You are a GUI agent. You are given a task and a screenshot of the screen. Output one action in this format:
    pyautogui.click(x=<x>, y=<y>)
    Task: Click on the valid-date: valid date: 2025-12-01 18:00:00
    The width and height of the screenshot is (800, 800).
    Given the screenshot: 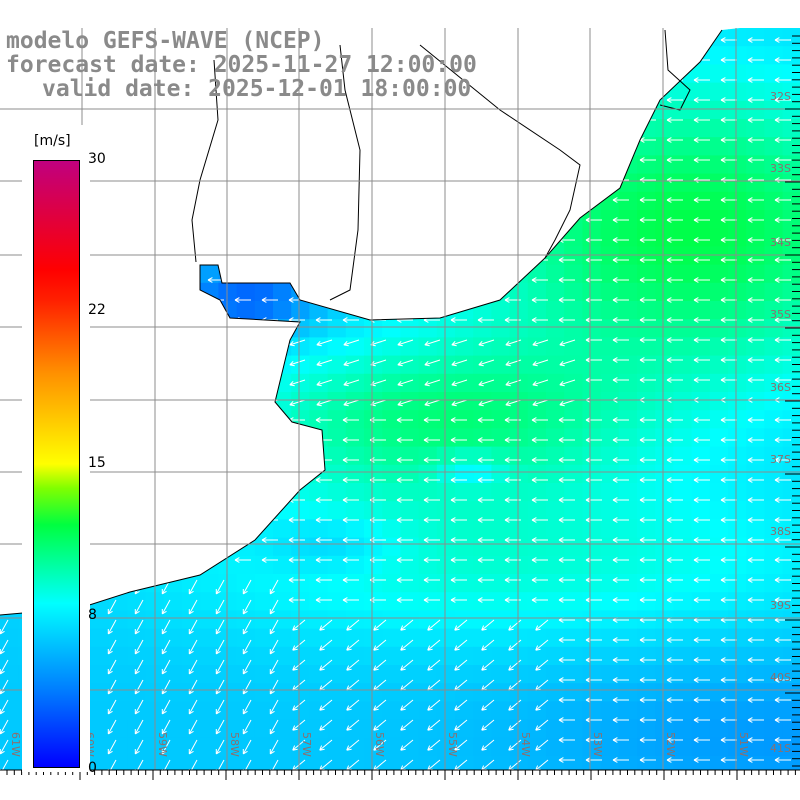 What is the action you would take?
    pyautogui.click(x=257, y=89)
    